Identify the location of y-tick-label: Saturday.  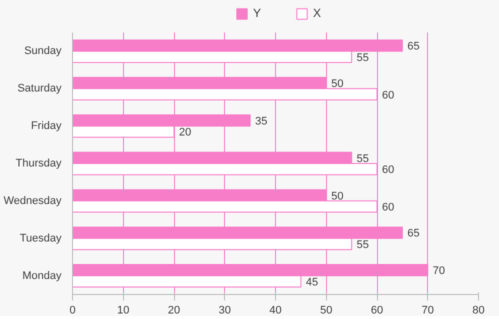
(39, 88).